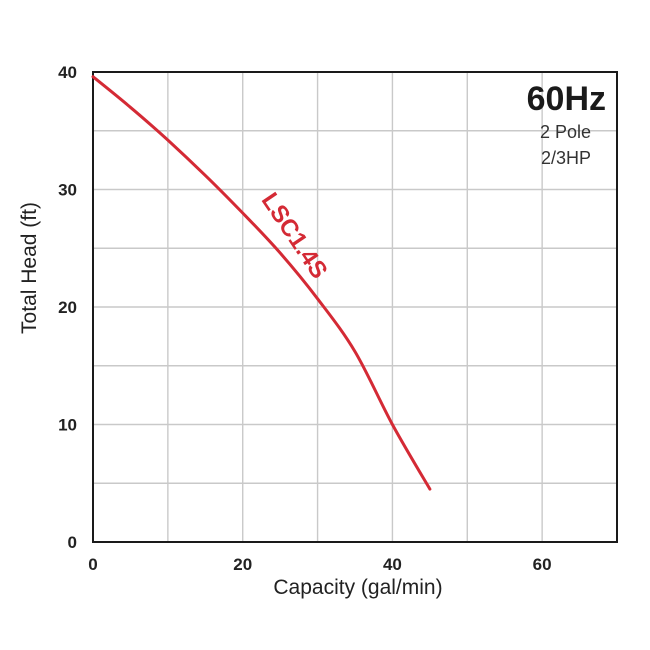 This screenshot has height=650, width=650. Describe the element at coordinates (392, 564) in the screenshot. I see `x-tick-label: 40` at that location.